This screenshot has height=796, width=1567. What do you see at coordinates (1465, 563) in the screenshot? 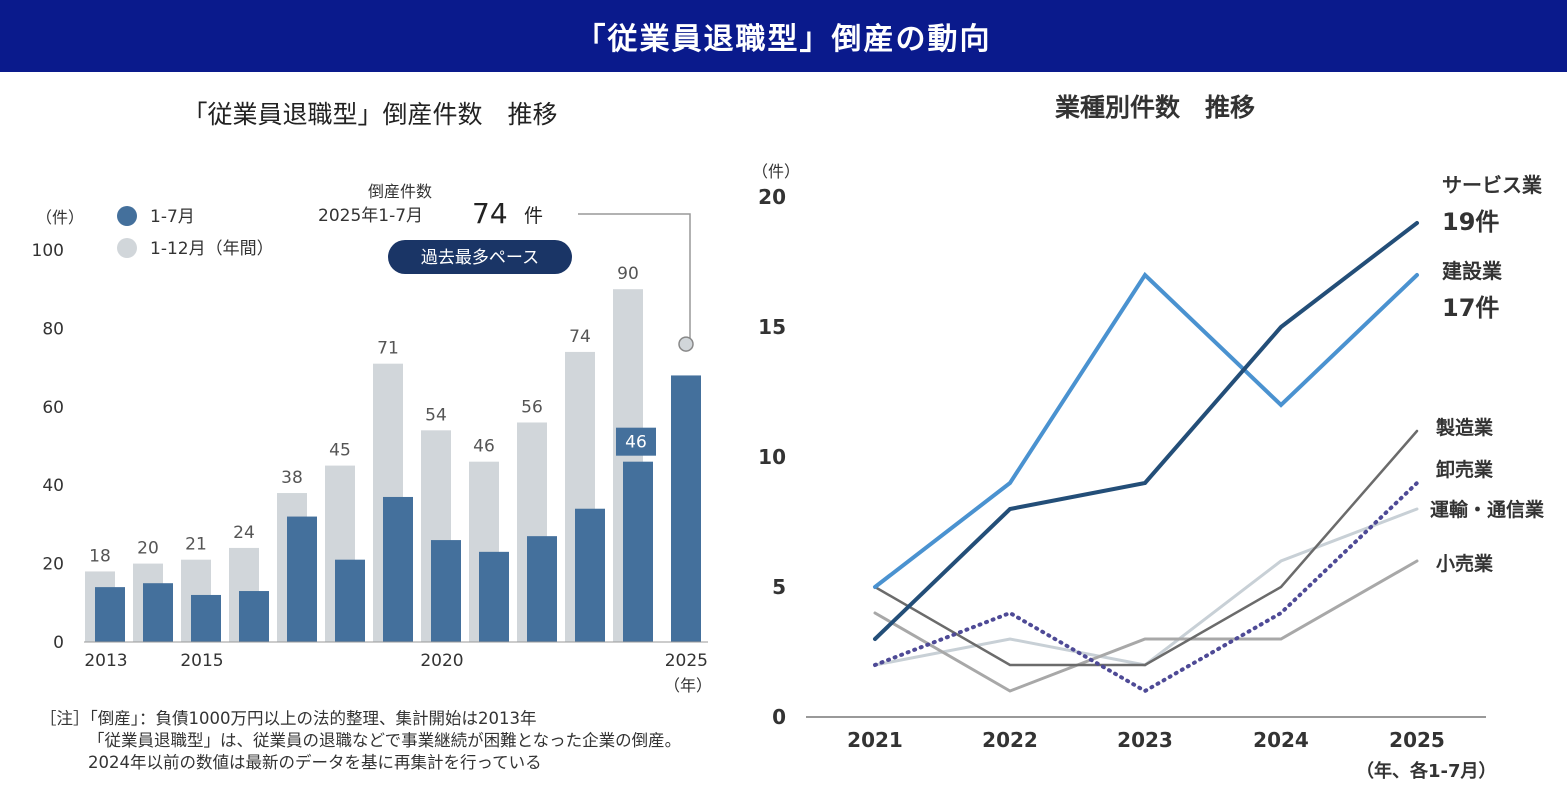
I see `label-retail: 小売業` at bounding box center [1465, 563].